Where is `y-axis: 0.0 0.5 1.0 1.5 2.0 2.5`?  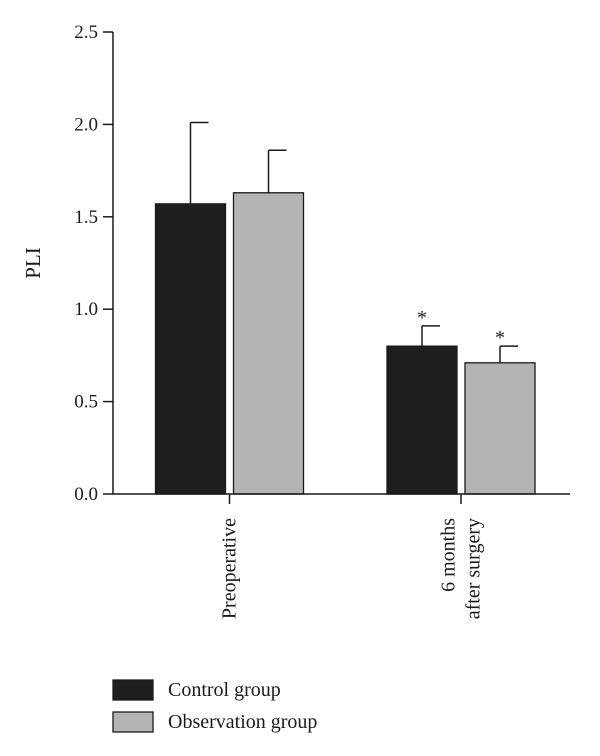 y-axis: 0.0 0.5 1.0 1.5 2.0 2.5 is located at coordinates (94, 263).